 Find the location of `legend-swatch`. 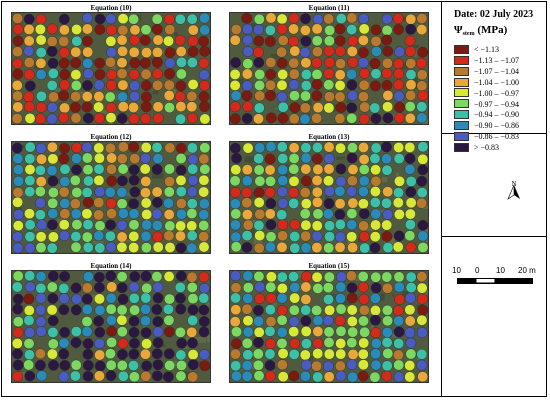

legend-swatch is located at coordinates (461, 115).